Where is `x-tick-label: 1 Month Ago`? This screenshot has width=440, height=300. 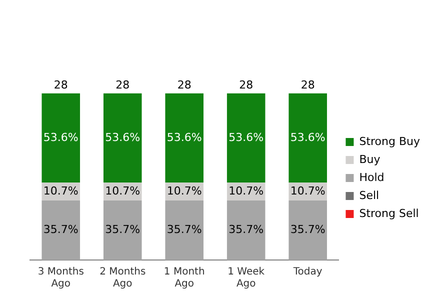
x-tick-label: 1 Month Ago is located at coordinates (184, 278).